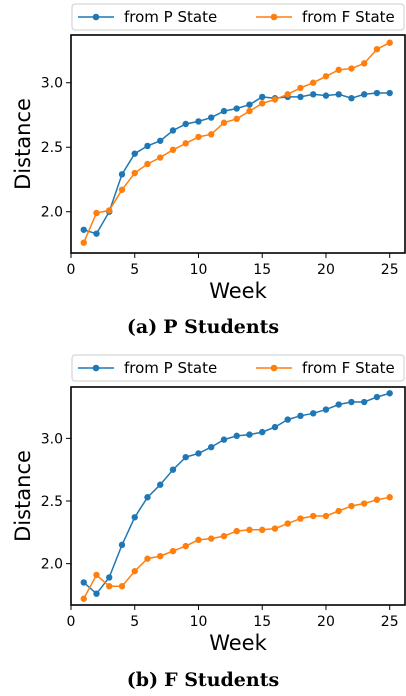  Describe the element at coordinates (262, 622) in the screenshot. I see `chart-b-x-tick-label-3: 15` at that location.